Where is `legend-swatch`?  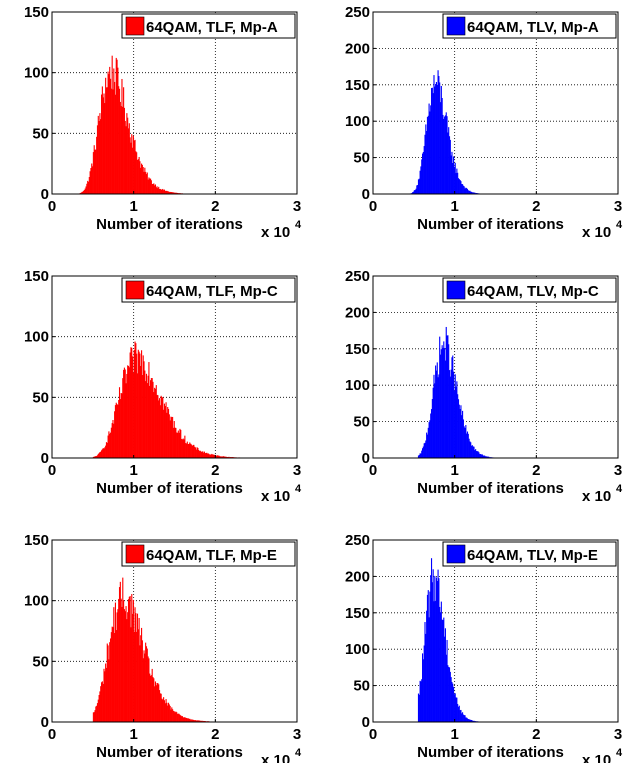 legend-swatch is located at coordinates (135, 26).